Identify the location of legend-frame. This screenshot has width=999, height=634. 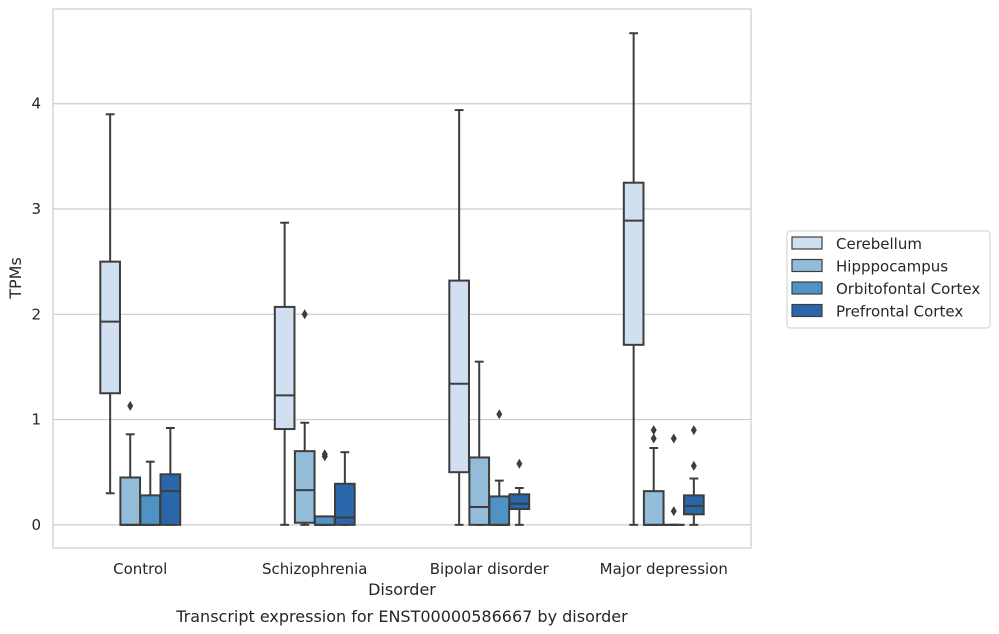
(888, 279).